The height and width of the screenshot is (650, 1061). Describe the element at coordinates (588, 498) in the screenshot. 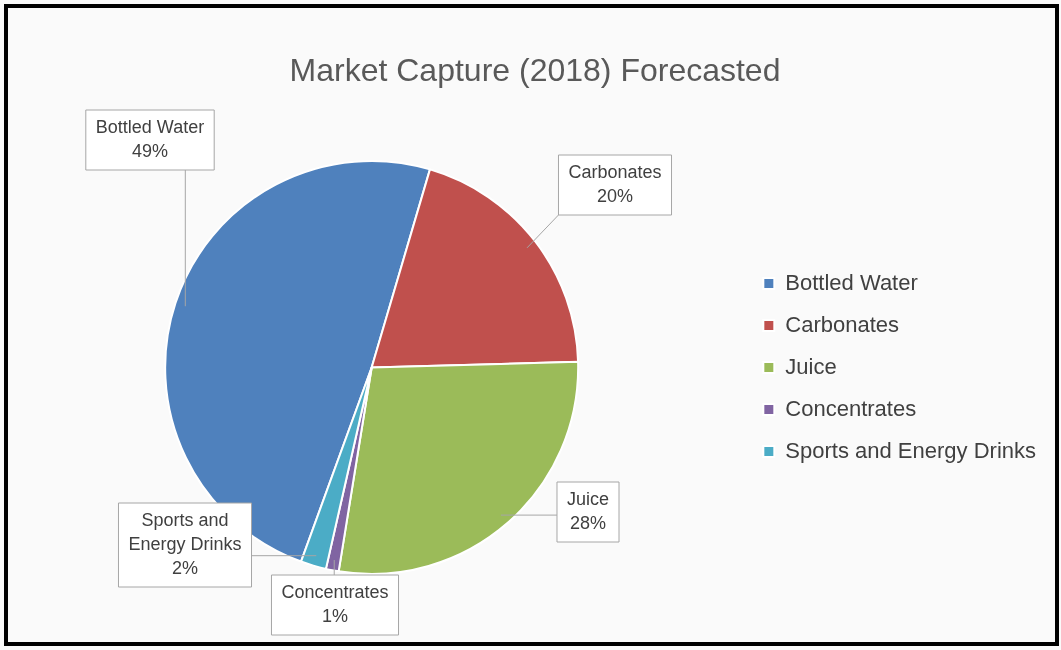

I see `slice-label: Juice` at that location.